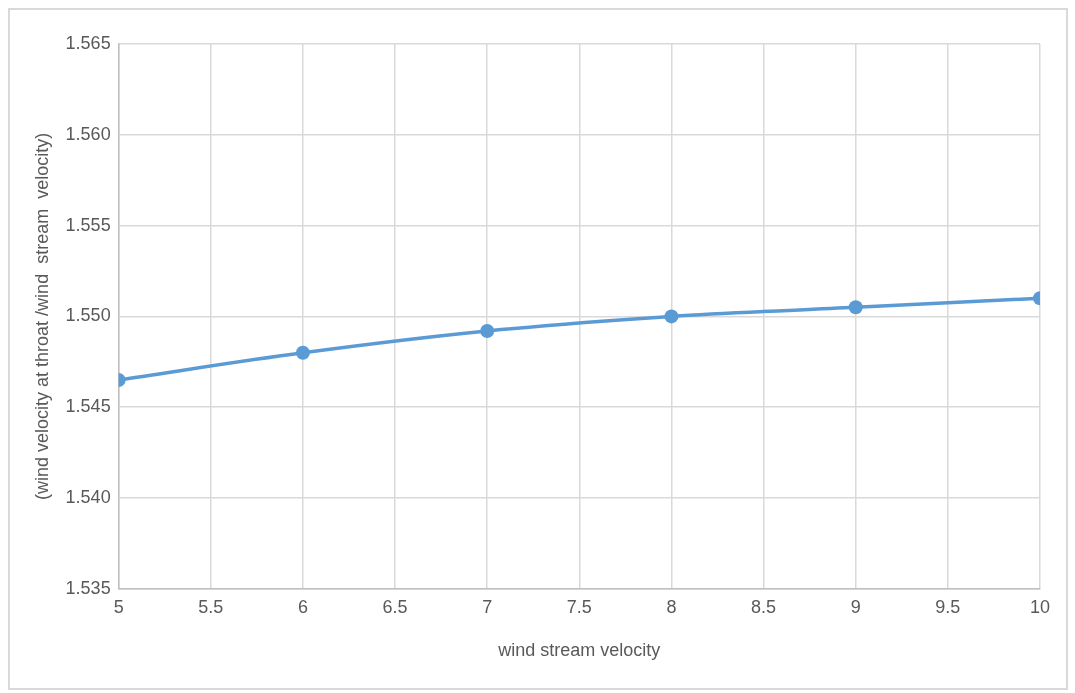 This screenshot has width=1075, height=693. What do you see at coordinates (855, 606) in the screenshot?
I see `x-tick-label: 9` at bounding box center [855, 606].